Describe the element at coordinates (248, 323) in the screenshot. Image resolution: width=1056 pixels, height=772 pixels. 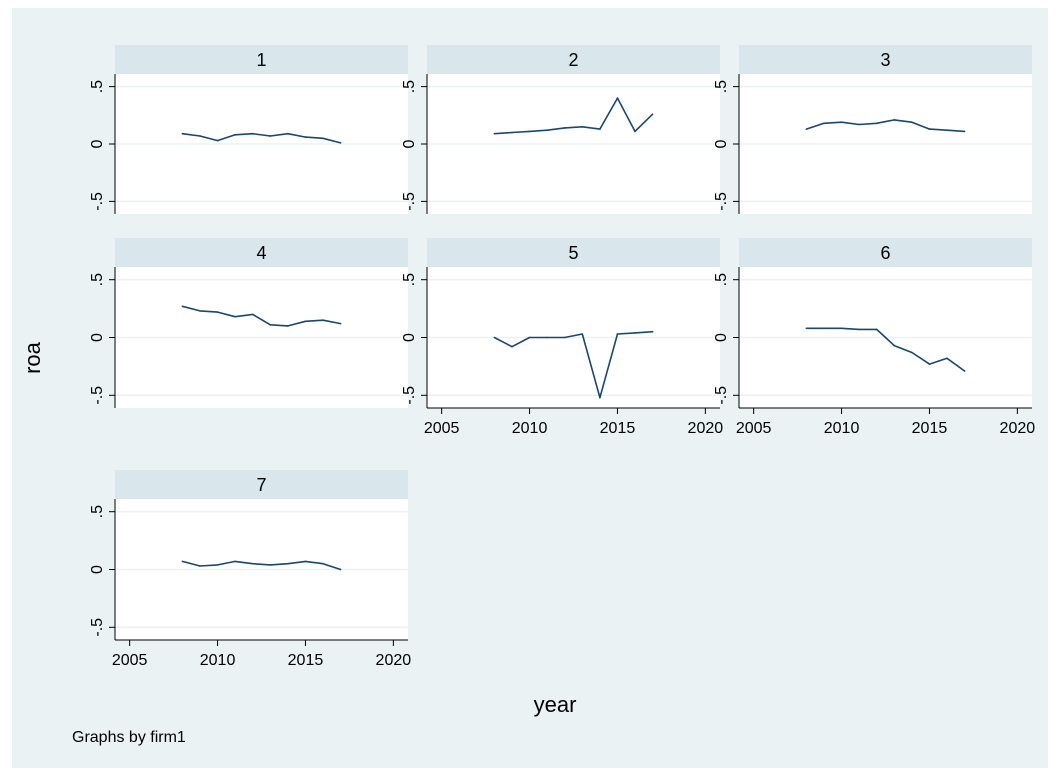
I see `panel-4: 4 .5 0 -.5` at that location.